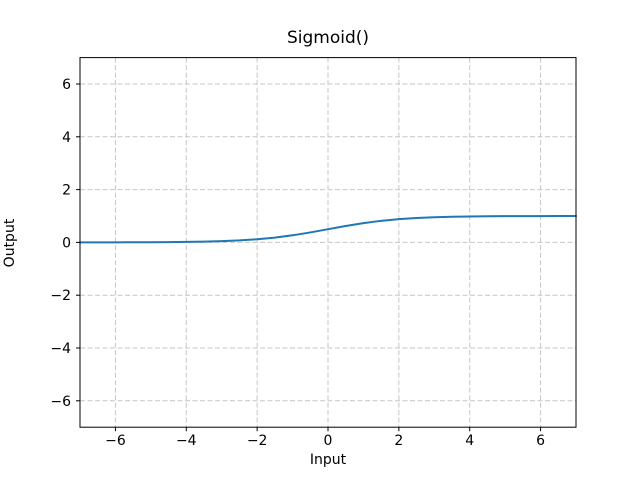 The height and width of the screenshot is (480, 640). I want to click on x-tick-label: 6, so click(540, 441).